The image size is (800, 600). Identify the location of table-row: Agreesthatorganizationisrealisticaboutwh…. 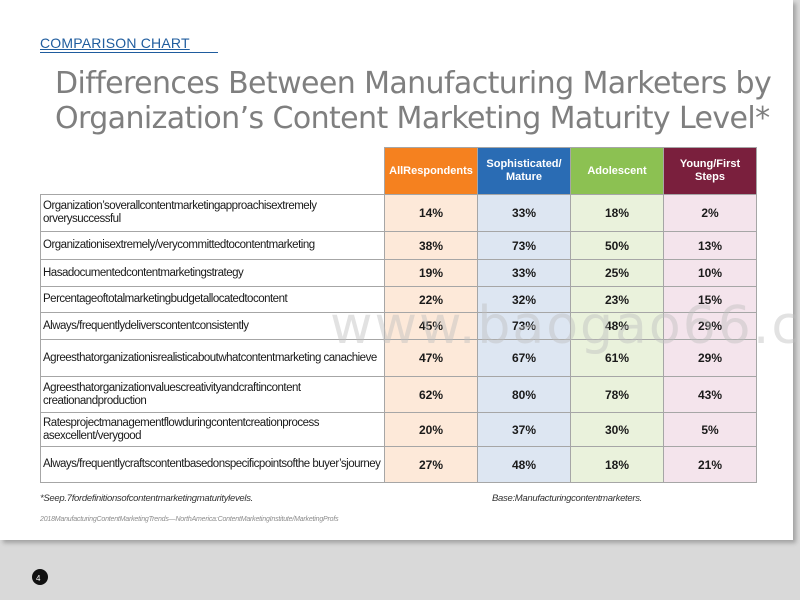
(398, 358).